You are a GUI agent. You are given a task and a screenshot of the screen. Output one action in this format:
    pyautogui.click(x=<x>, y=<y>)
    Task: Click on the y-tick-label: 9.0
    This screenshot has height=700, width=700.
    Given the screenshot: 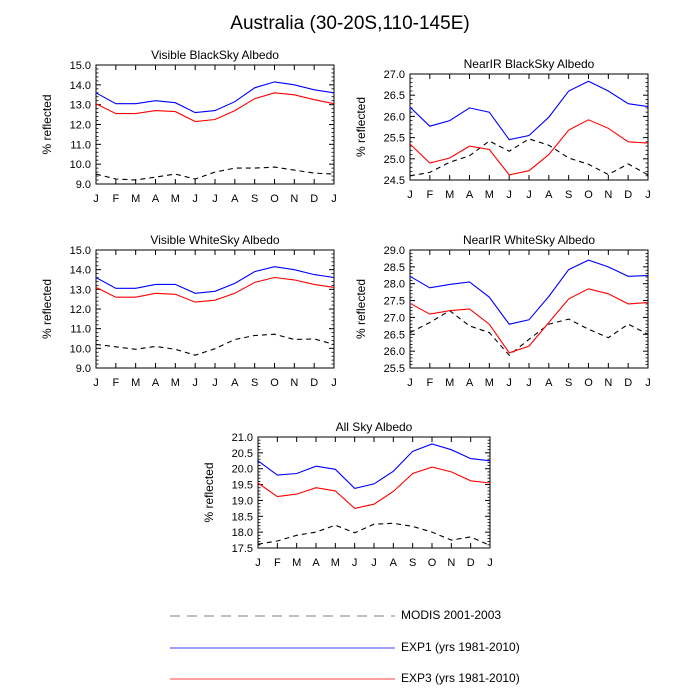 What is the action you would take?
    pyautogui.click(x=83, y=369)
    